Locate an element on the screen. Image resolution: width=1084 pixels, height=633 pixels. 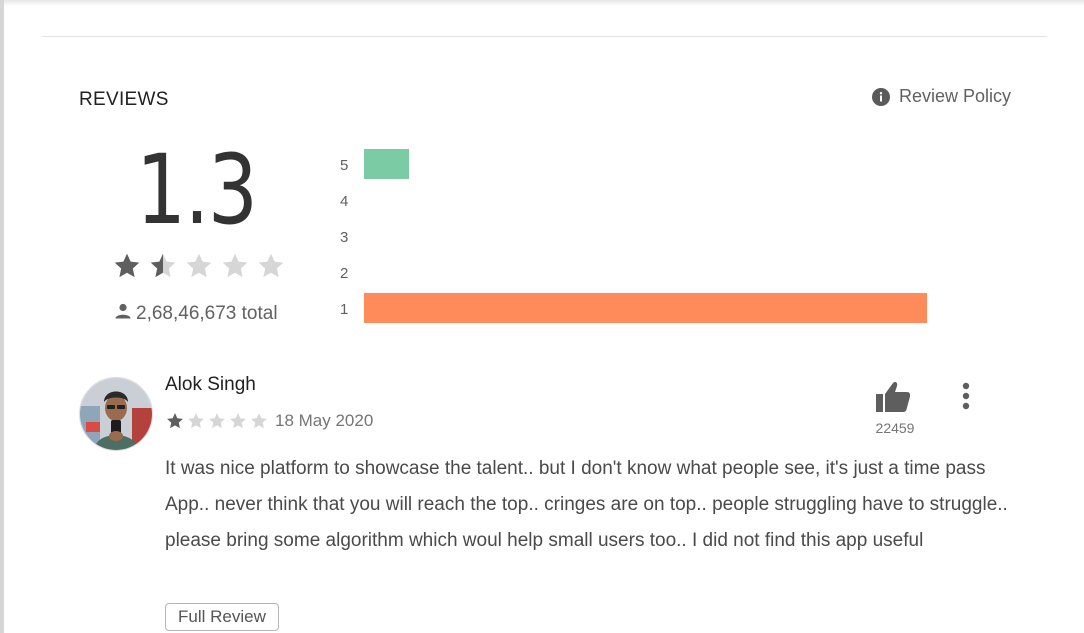
histogram-row-5: 5 is located at coordinates (638, 165).